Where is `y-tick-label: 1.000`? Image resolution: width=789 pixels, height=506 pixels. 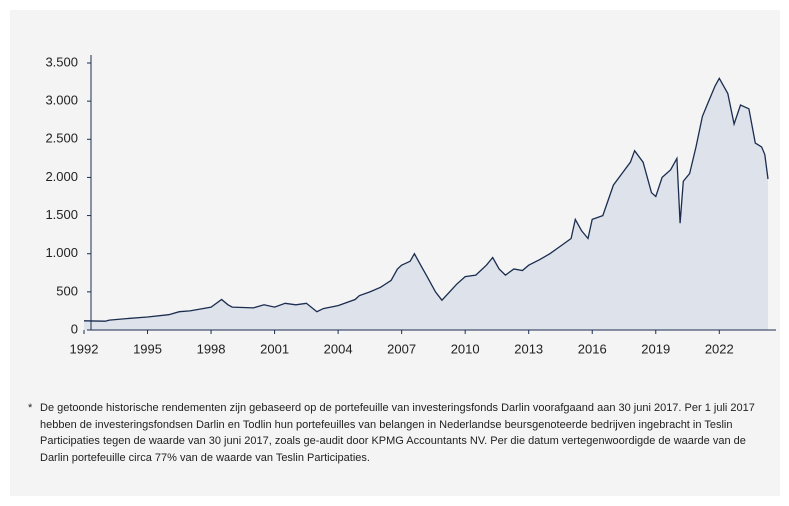
y-tick-label: 1.000 is located at coordinates (61, 252).